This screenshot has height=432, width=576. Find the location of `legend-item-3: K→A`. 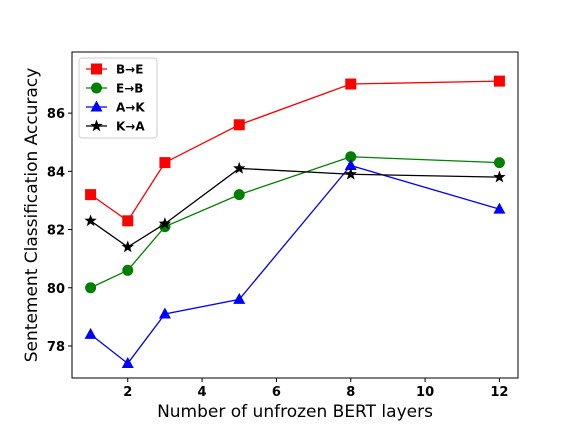

legend-item-3: K→A is located at coordinates (115, 126).